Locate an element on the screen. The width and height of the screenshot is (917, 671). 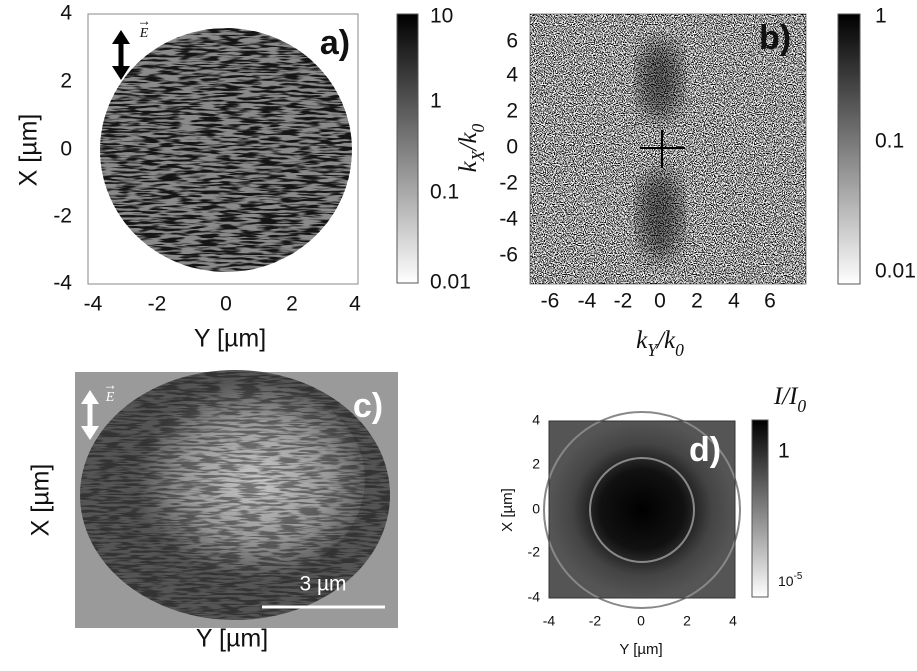
colorbar-tick-label: 10-5 is located at coordinates (790, 580).